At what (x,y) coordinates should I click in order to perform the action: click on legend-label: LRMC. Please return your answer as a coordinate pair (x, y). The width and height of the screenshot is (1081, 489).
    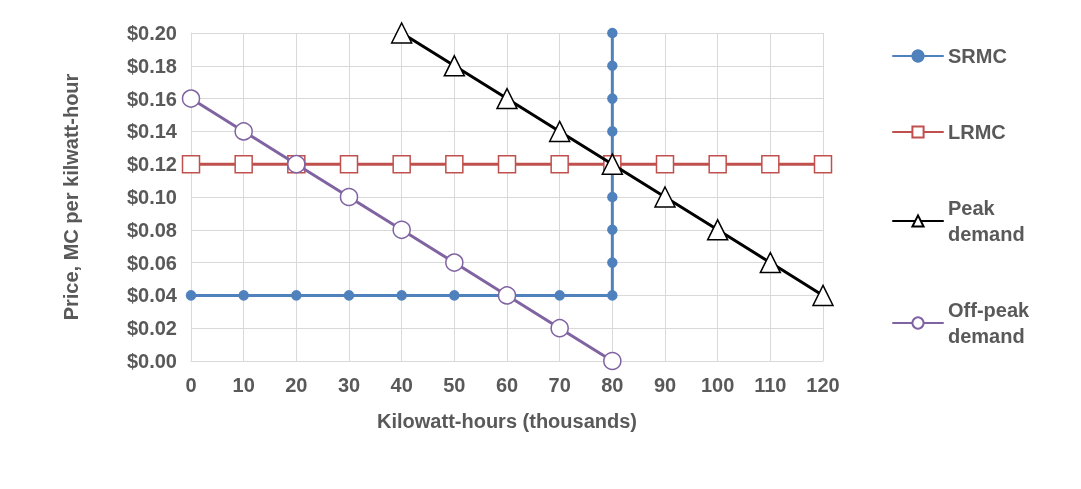
    Looking at the image, I should click on (977, 132).